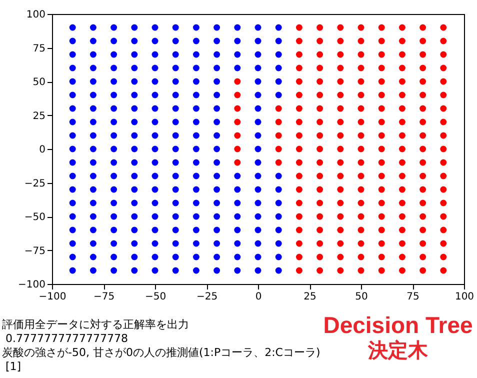 The width and height of the screenshot is (477, 378). I want to click on y-tick-label: 100, so click(36, 15).